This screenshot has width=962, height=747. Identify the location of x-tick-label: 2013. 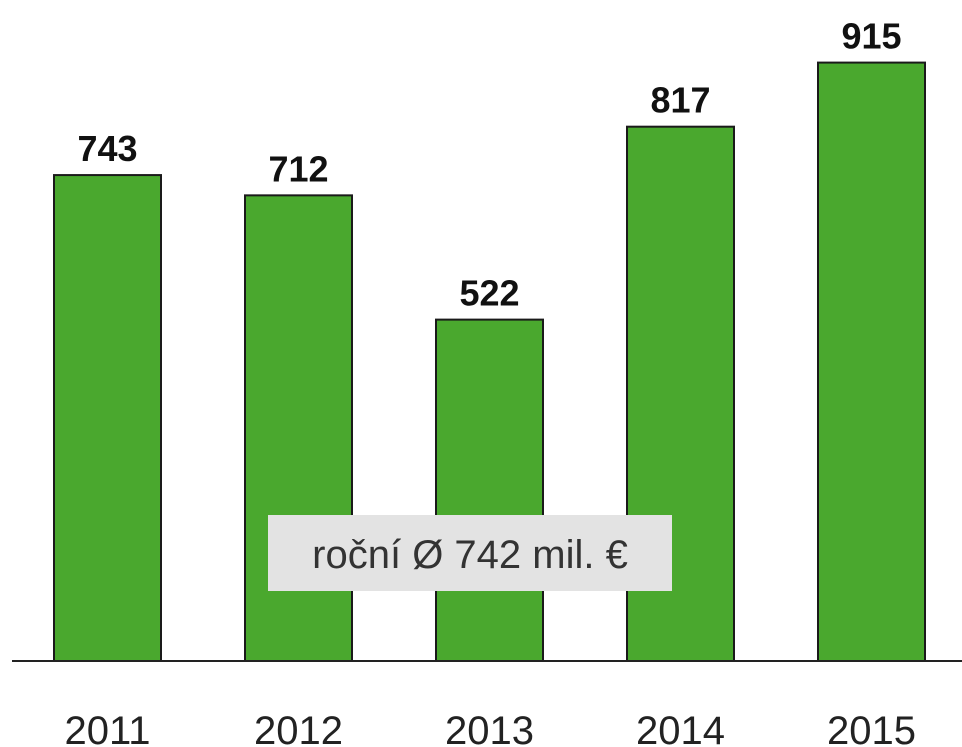
(489, 728).